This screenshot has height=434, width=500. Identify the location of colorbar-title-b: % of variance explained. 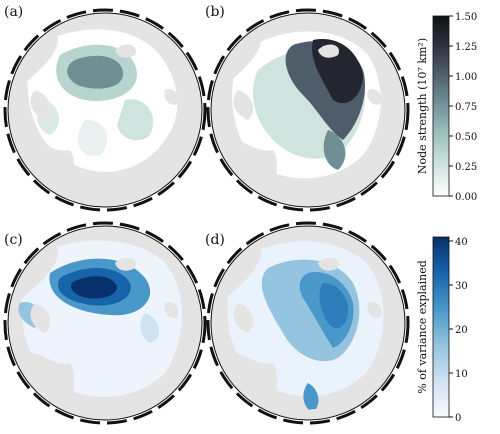
(422, 326).